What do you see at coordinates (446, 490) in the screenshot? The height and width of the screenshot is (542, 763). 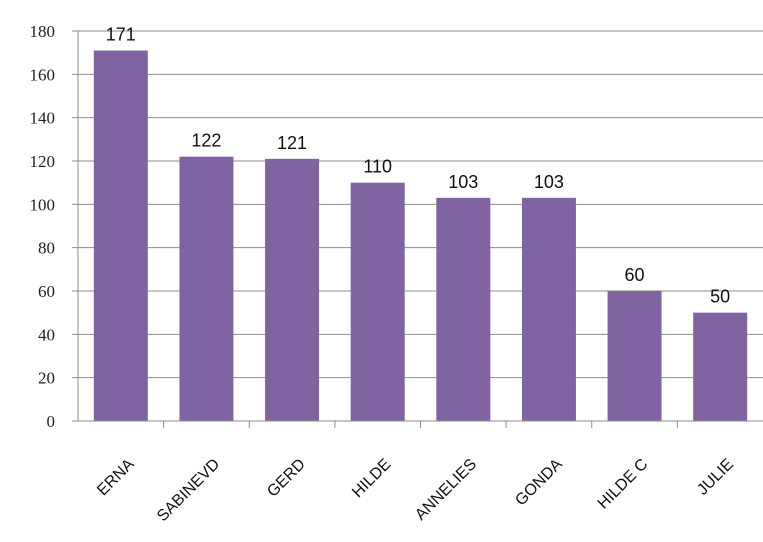 I see `x-tick-label: ANNELIES` at bounding box center [446, 490].